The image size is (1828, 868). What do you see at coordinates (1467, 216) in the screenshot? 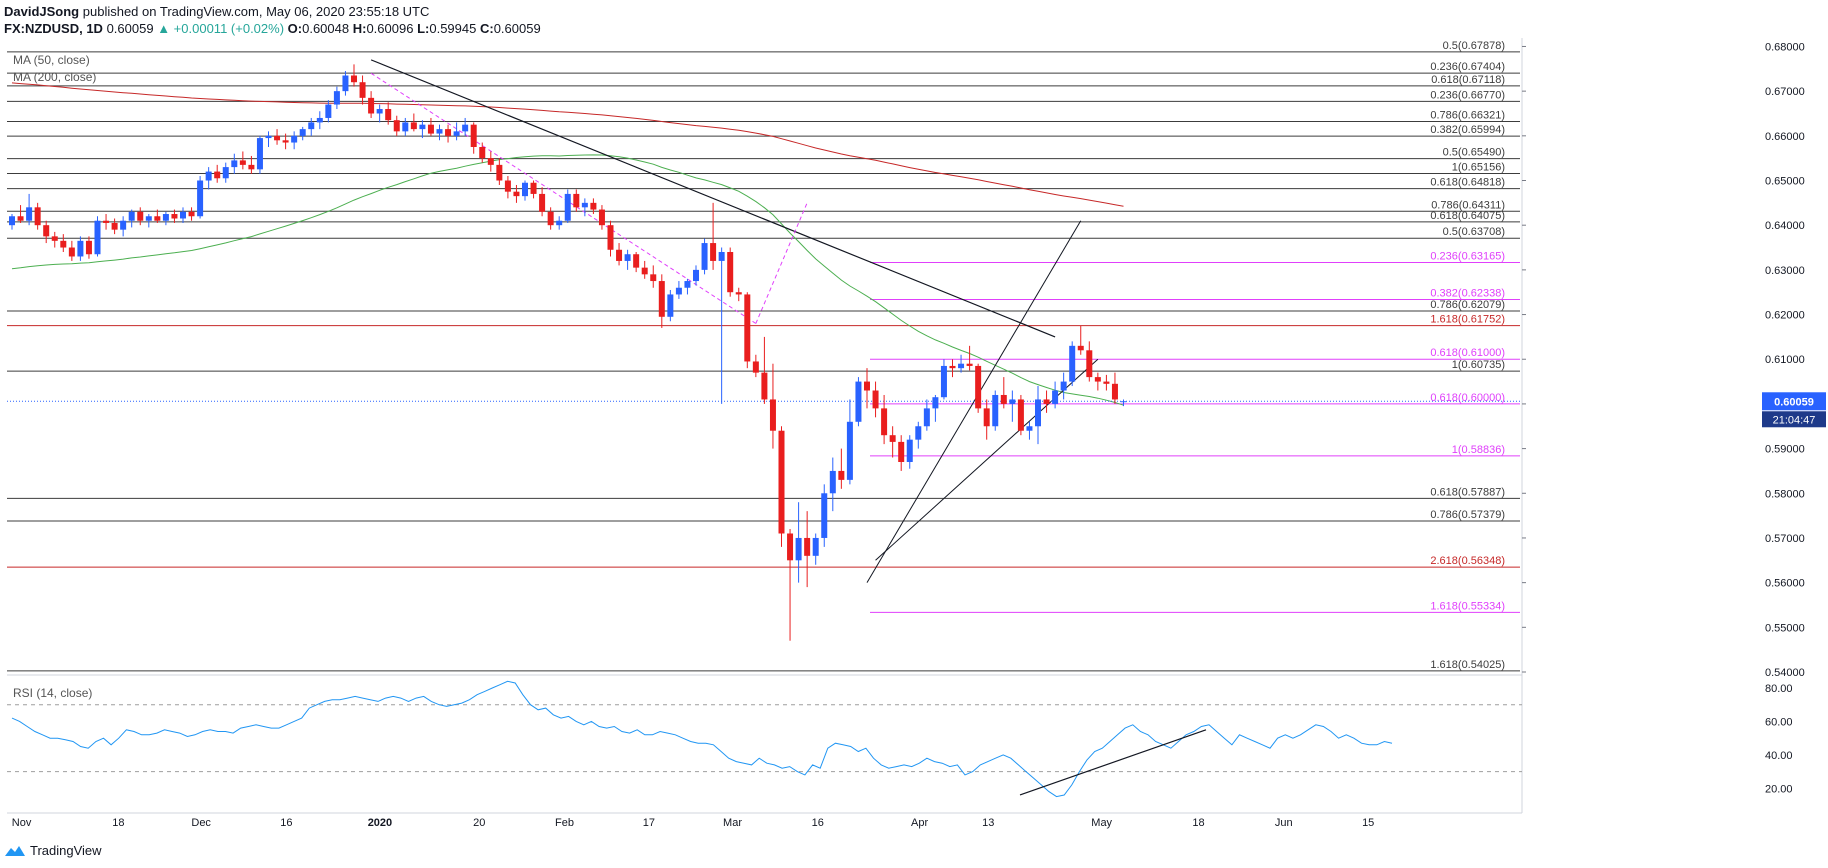
I see `fib-level-label: 0.618(0.64075)` at bounding box center [1467, 216].